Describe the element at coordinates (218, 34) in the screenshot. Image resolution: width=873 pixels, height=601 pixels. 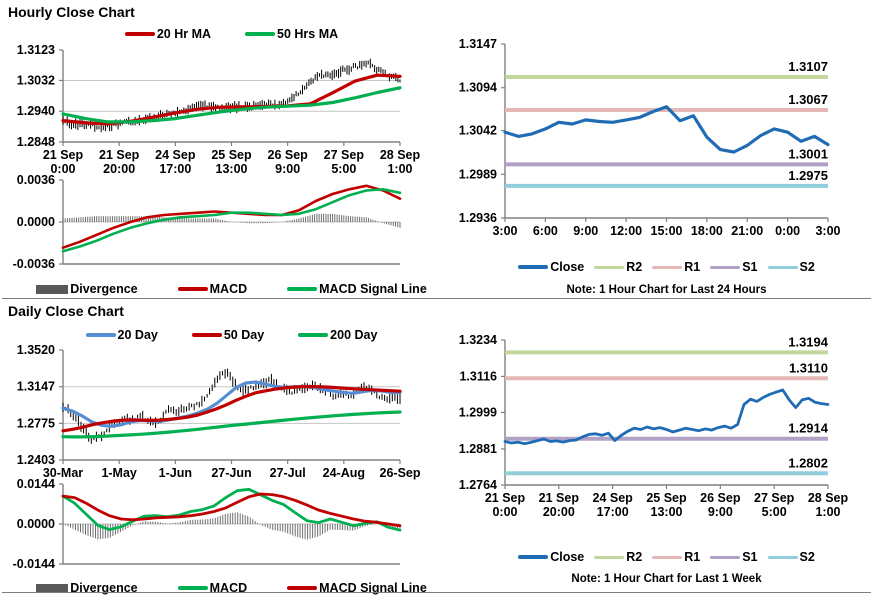
I see `hourly-price-legend: 20 Hr MA 50 Hrs MA` at that location.